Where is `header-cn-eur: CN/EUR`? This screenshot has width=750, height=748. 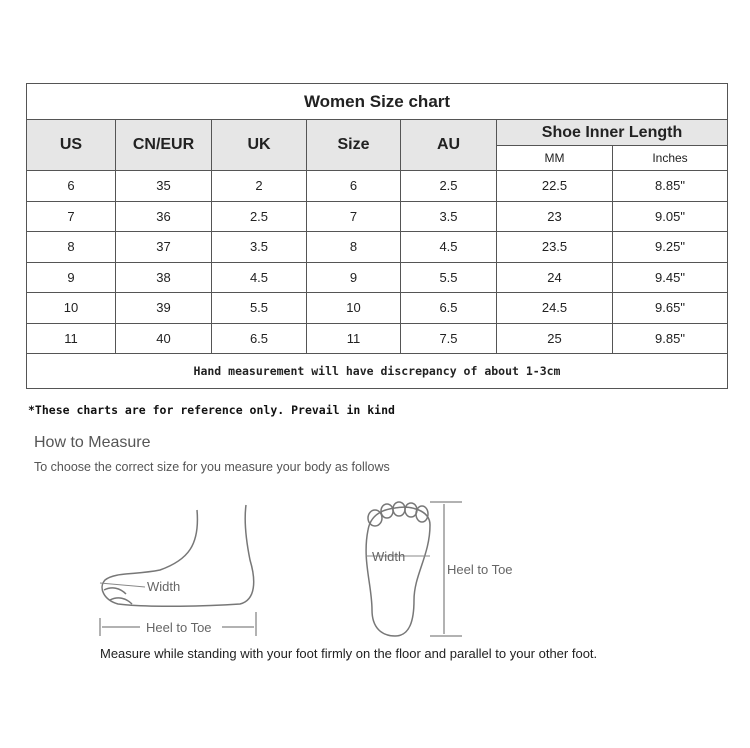
header-cn-eur: CN/EUR is located at coordinates (163, 145).